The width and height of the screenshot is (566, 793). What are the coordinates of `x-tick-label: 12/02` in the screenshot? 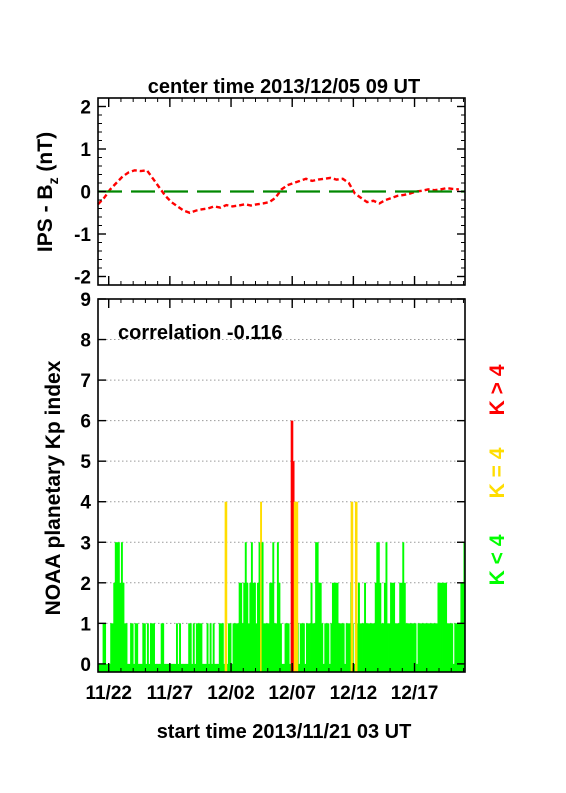 It's located at (231, 693).